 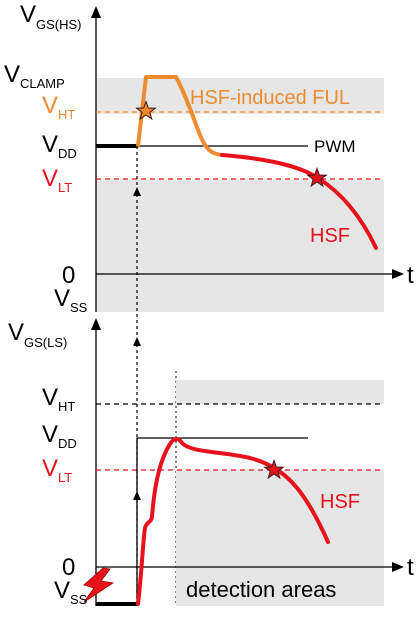 What do you see at coordinates (99, 585) in the screenshot?
I see `lightning-bolt-icon` at bounding box center [99, 585].